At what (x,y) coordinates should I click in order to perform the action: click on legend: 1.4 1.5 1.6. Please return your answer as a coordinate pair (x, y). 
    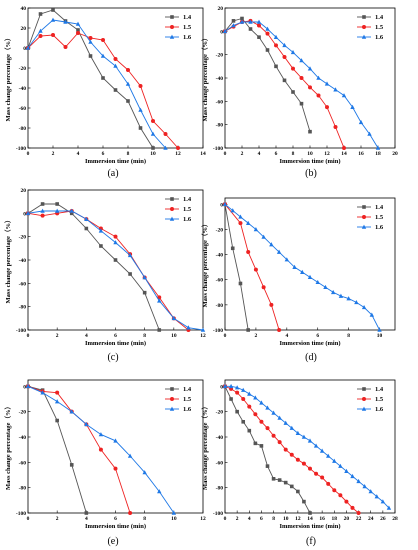
    Looking at the image, I should click on (178, 27).